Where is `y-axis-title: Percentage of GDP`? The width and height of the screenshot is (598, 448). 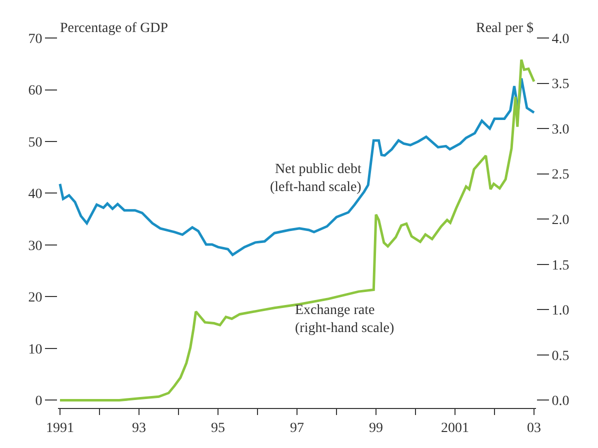 y-axis-title: Percentage of GDP is located at coordinates (114, 28).